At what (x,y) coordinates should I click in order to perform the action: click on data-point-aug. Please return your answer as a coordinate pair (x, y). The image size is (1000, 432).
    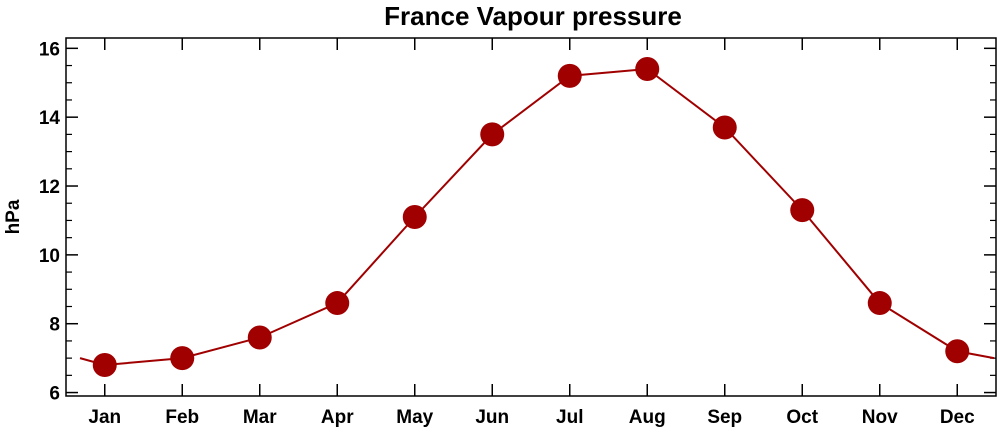
    Looking at the image, I should click on (647, 68).